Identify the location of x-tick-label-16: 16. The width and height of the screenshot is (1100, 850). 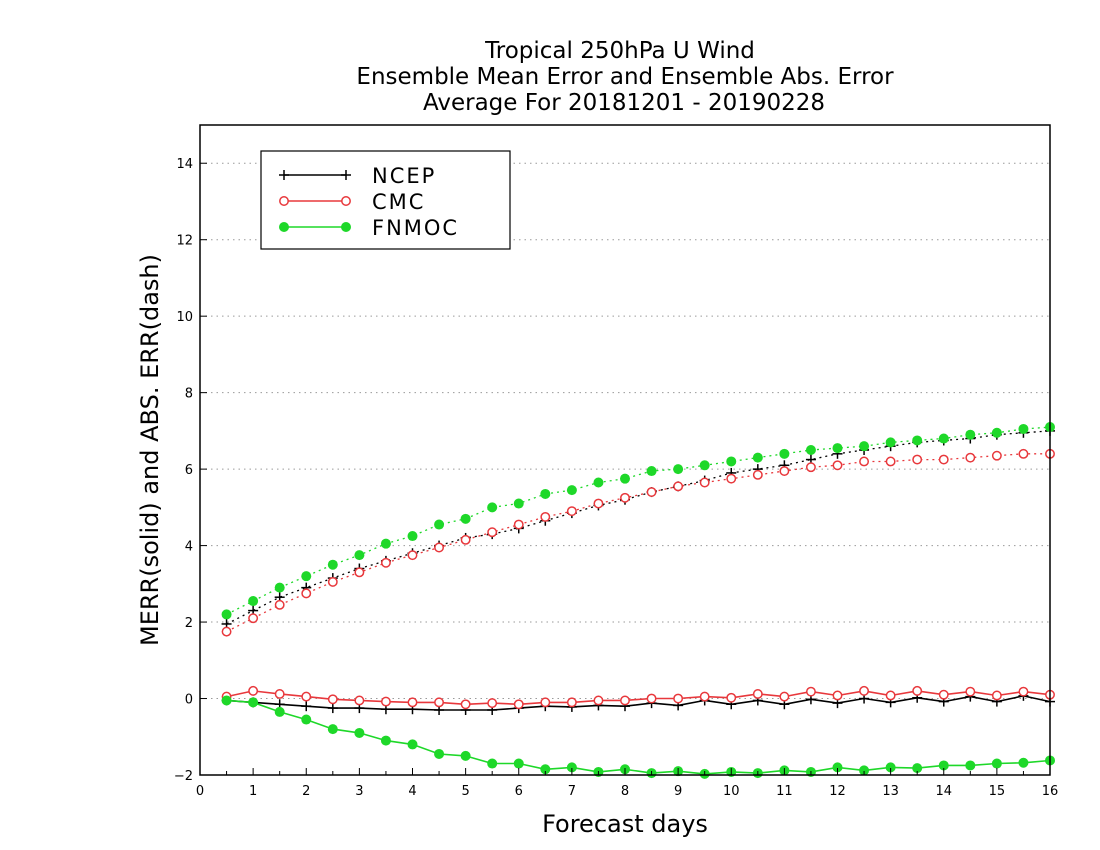
(1050, 791).